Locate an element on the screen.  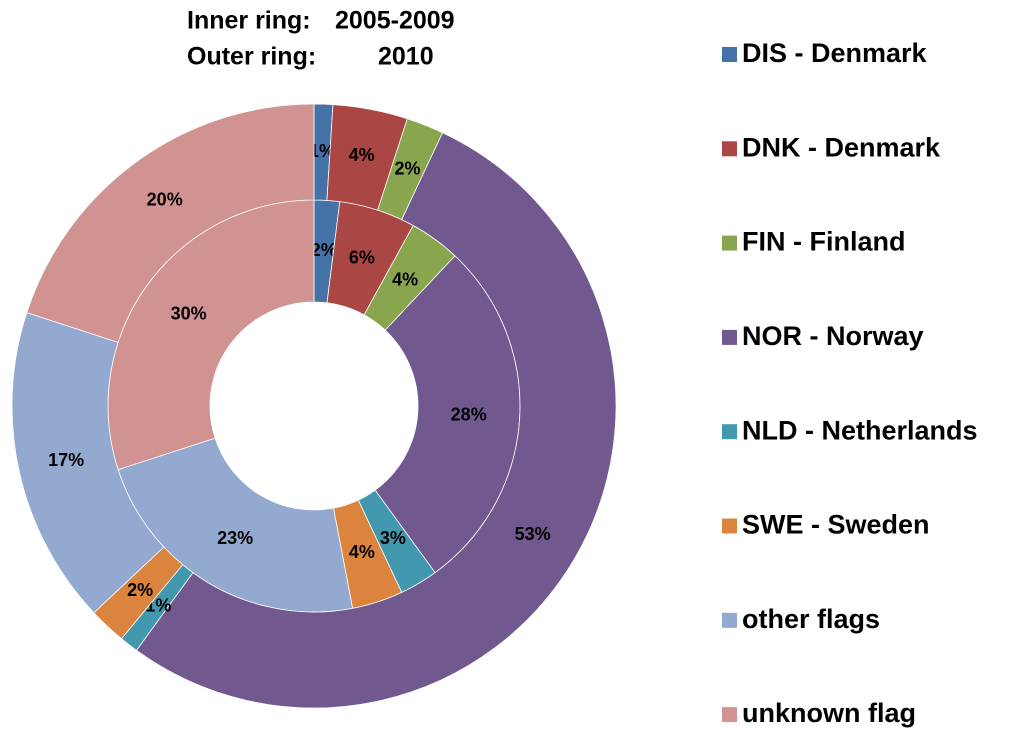
value-label: 23% is located at coordinates (235, 538).